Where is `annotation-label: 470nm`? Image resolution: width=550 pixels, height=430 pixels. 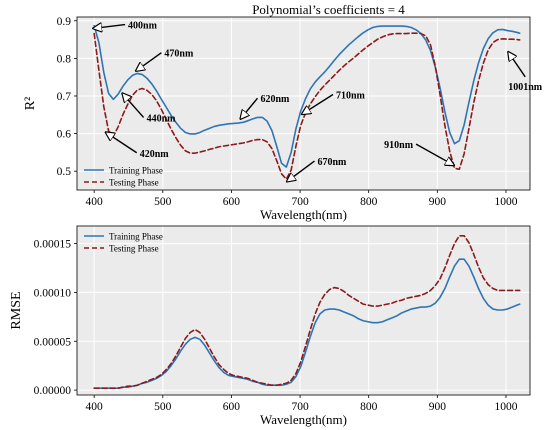 annotation-label: 470nm is located at coordinates (179, 54).